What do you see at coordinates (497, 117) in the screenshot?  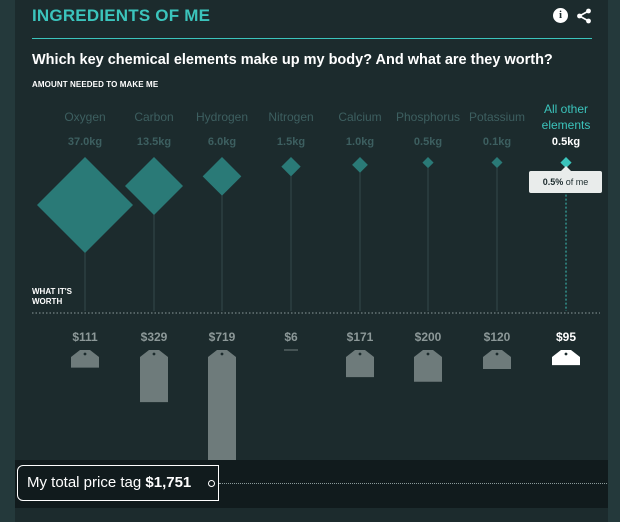 I see `element-name-potassium: Potassium` at bounding box center [497, 117].